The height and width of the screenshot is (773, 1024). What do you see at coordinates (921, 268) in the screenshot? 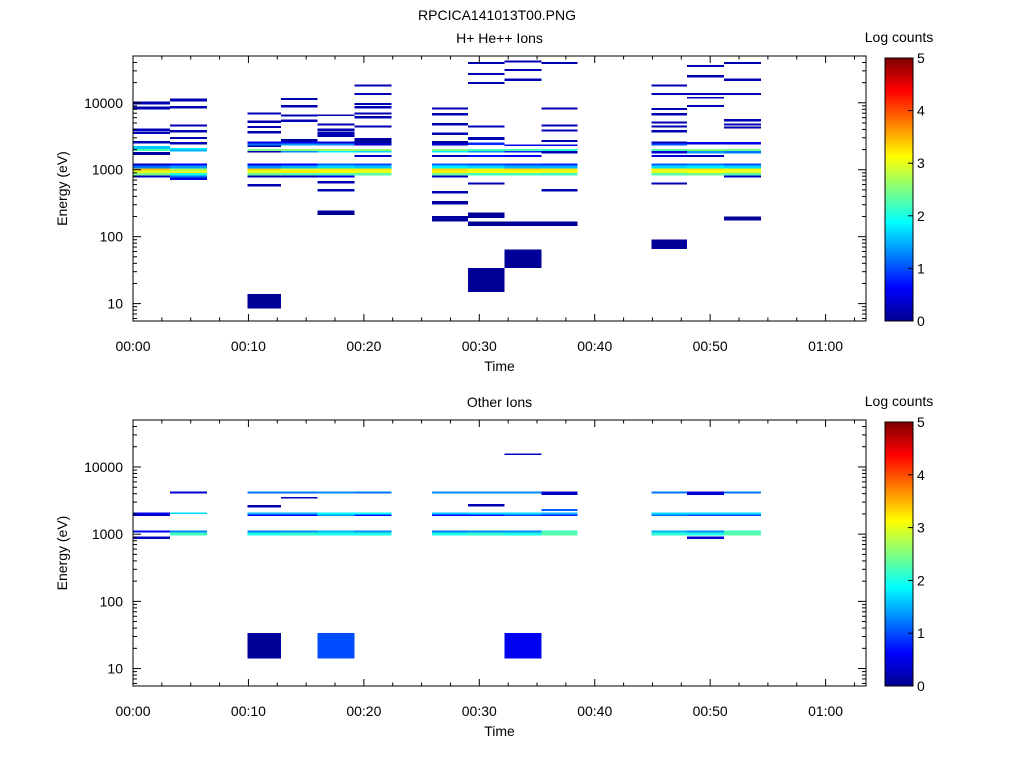
I see `colorbar-tick-label: 1` at bounding box center [921, 268].